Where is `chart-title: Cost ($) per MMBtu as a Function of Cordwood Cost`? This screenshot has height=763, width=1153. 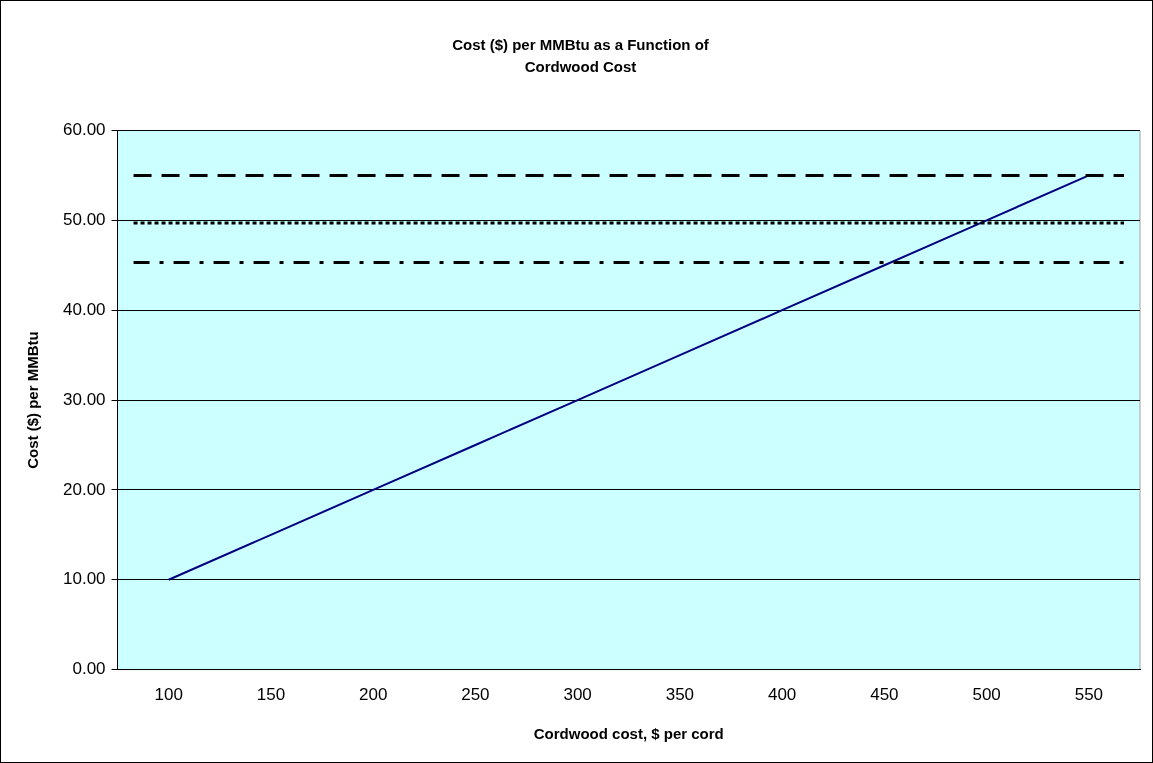
chart-title: Cost ($) per MMBtu as a Function of Cordwood Cost is located at coordinates (581, 55).